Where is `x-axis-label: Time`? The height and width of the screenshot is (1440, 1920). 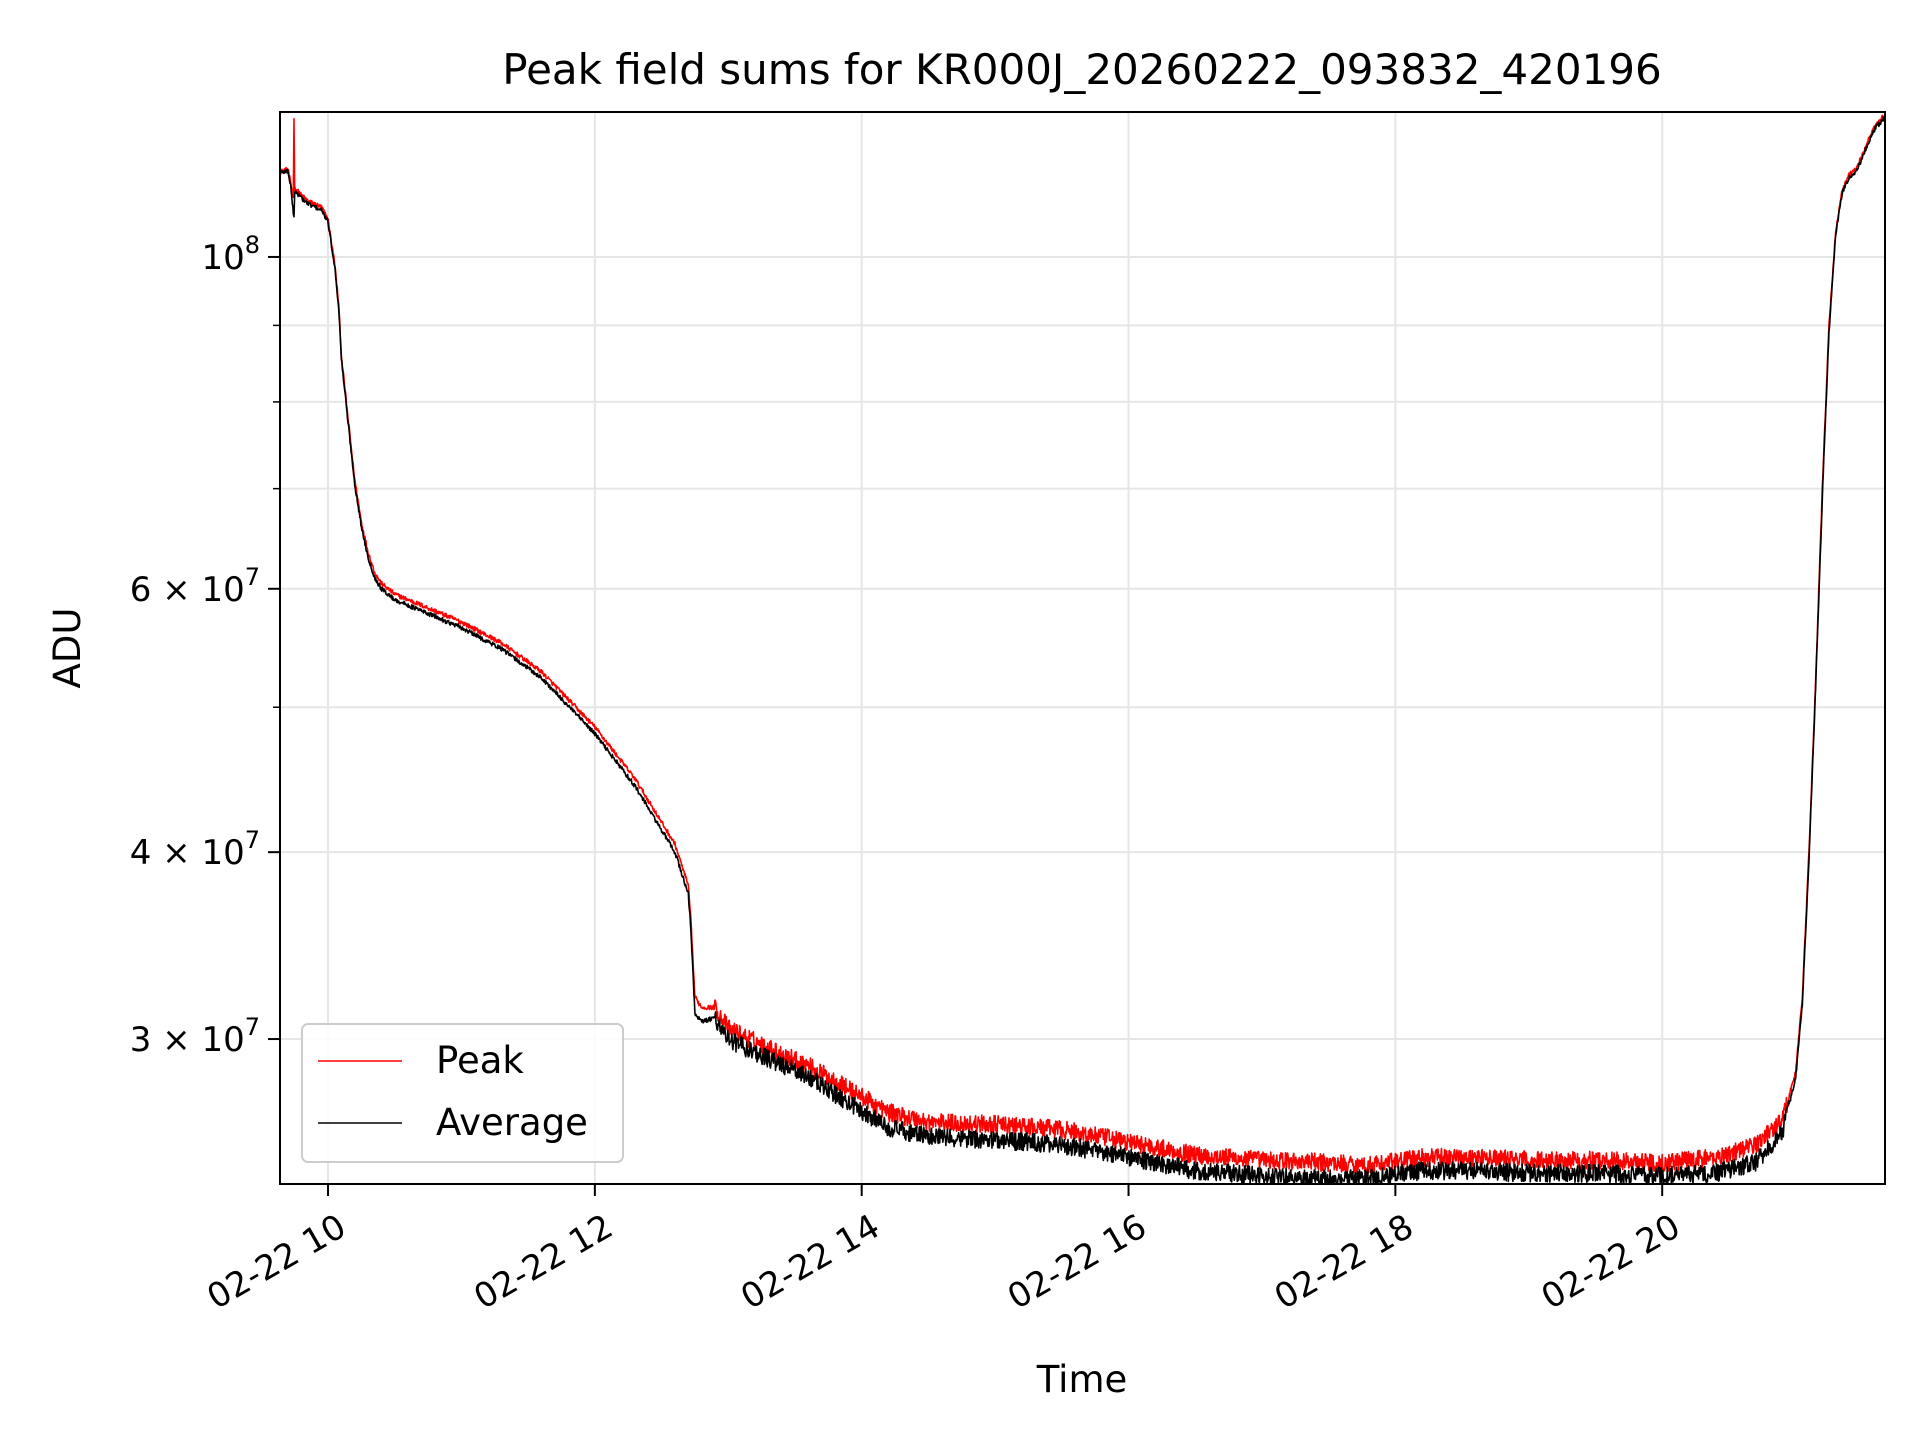
x-axis-label: Time is located at coordinates (1082, 1379).